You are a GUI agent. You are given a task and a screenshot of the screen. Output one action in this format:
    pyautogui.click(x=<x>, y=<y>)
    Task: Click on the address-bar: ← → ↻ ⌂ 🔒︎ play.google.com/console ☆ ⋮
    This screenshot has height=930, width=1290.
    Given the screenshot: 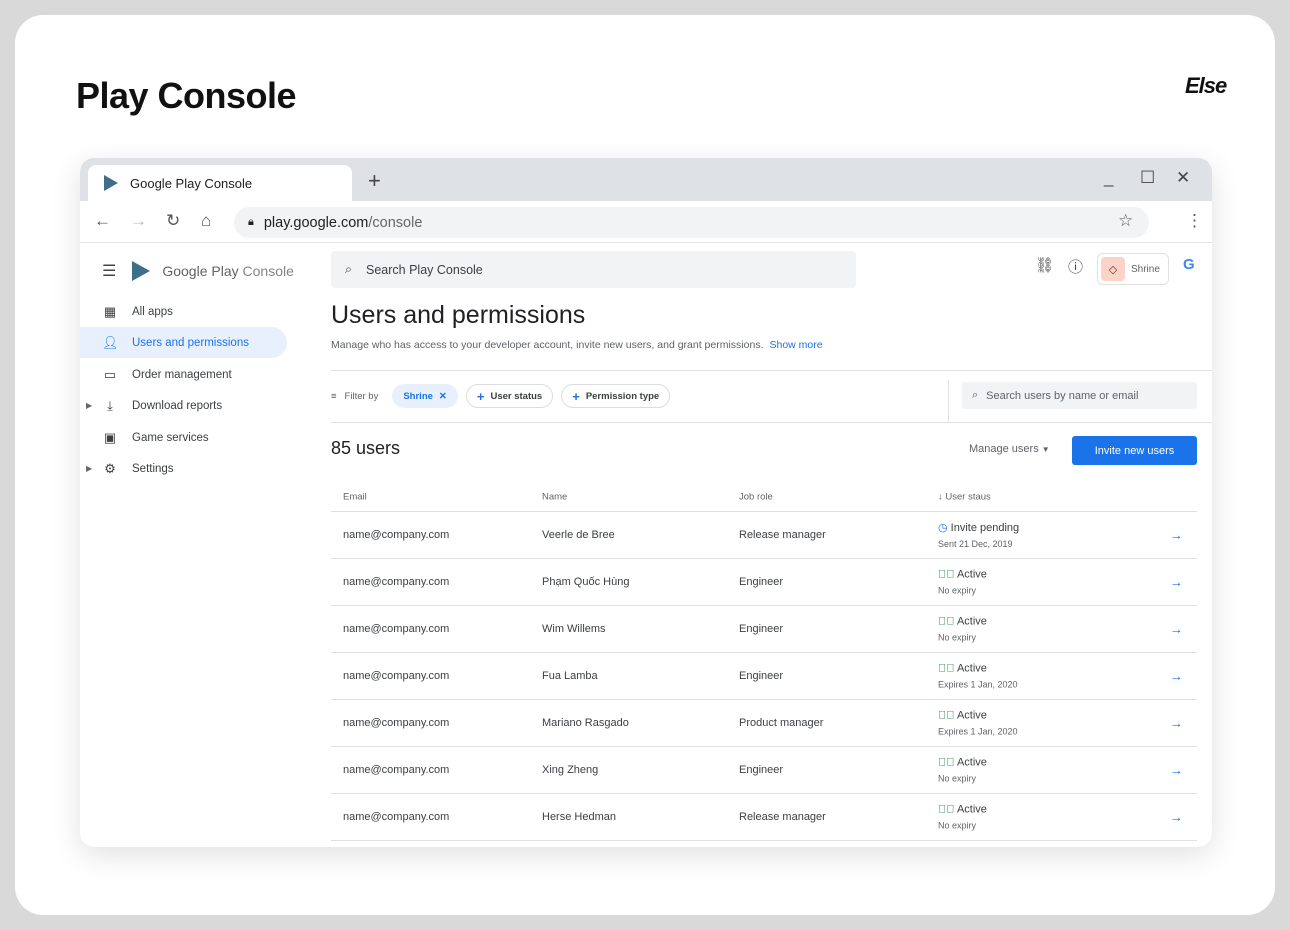 What is the action you would take?
    pyautogui.click(x=646, y=222)
    